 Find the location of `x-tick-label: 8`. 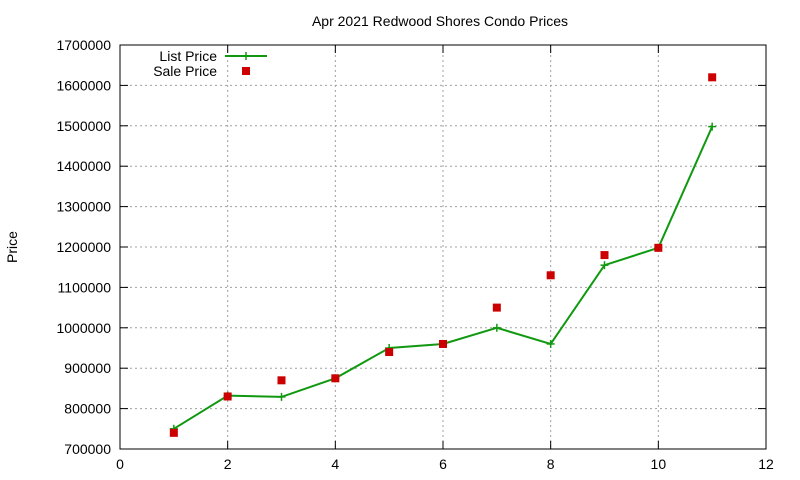

x-tick-label: 8 is located at coordinates (551, 464).